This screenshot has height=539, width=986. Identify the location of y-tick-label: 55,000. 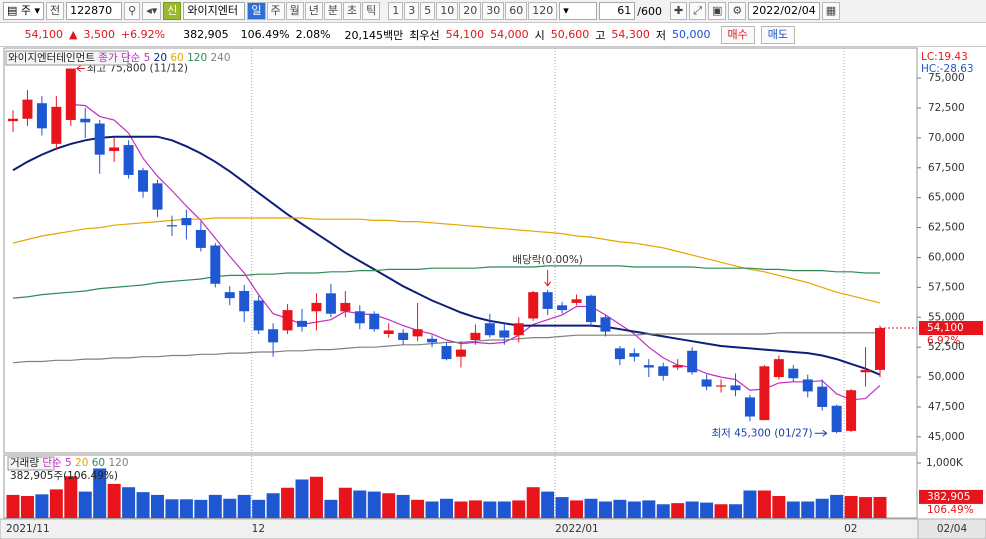
(946, 317).